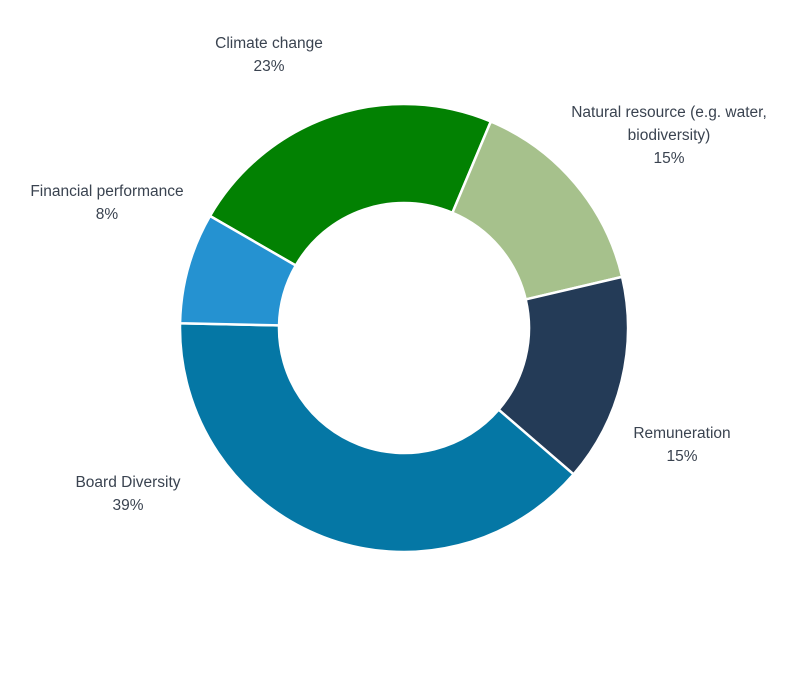 Image resolution: width=797 pixels, height=681 pixels. I want to click on data-label-name: Remuneration, so click(681, 433).